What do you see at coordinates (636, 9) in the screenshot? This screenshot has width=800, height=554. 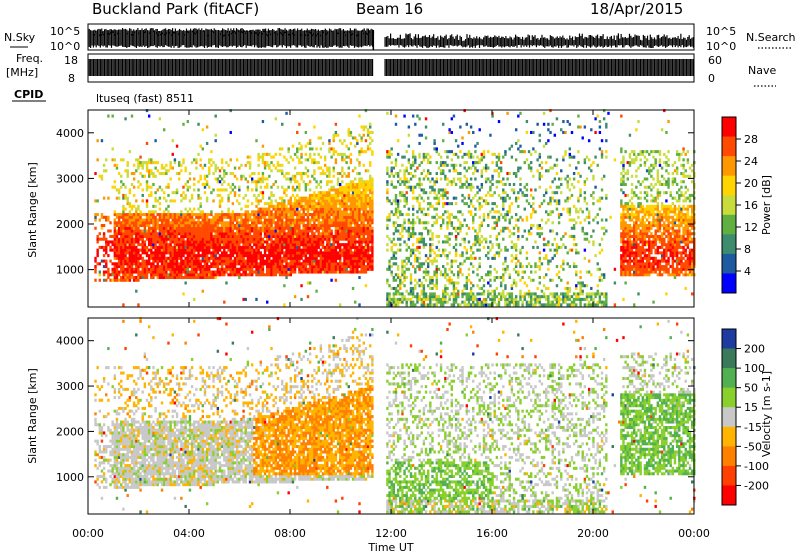 I see `date-title: 18/Apr/2015` at bounding box center [636, 9].